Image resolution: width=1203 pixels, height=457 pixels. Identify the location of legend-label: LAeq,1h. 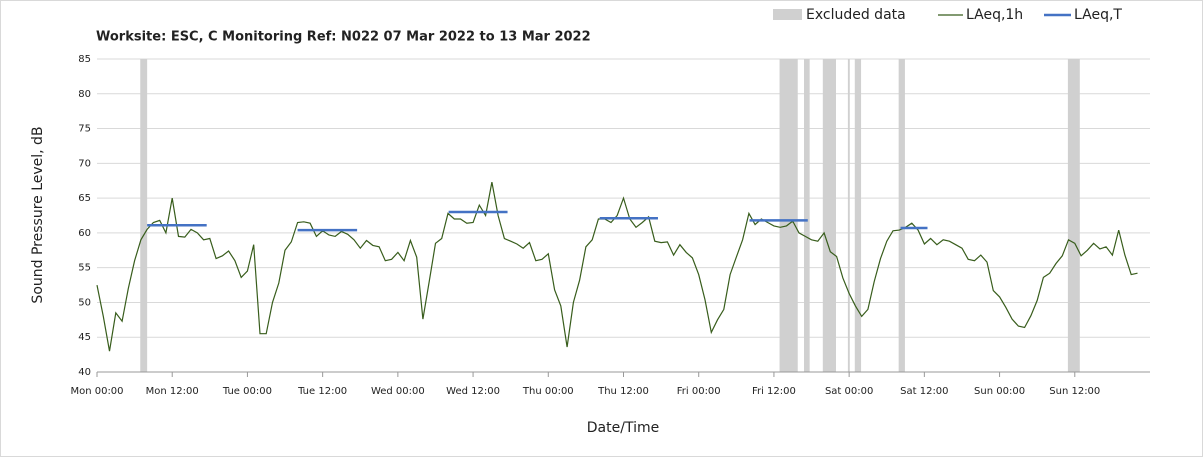
(994, 15).